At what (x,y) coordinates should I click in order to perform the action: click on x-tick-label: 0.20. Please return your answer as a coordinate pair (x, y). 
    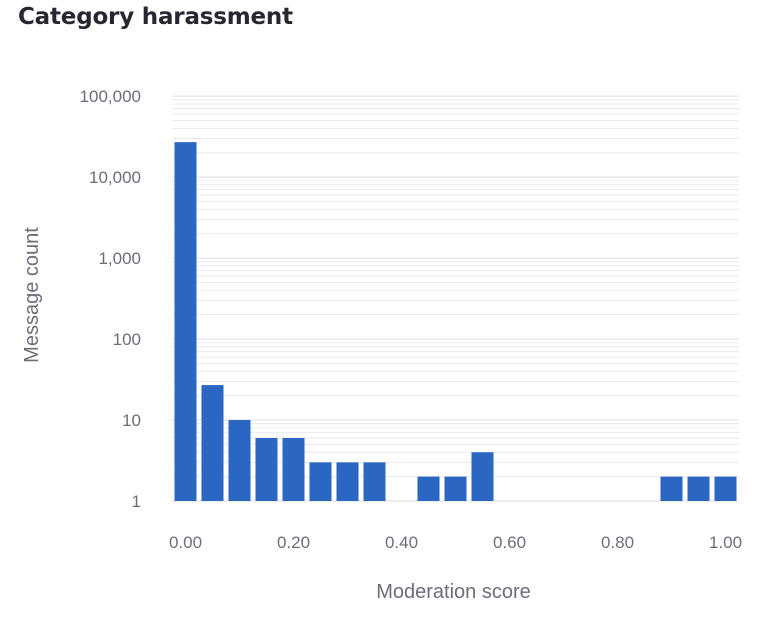
    Looking at the image, I should click on (293, 542).